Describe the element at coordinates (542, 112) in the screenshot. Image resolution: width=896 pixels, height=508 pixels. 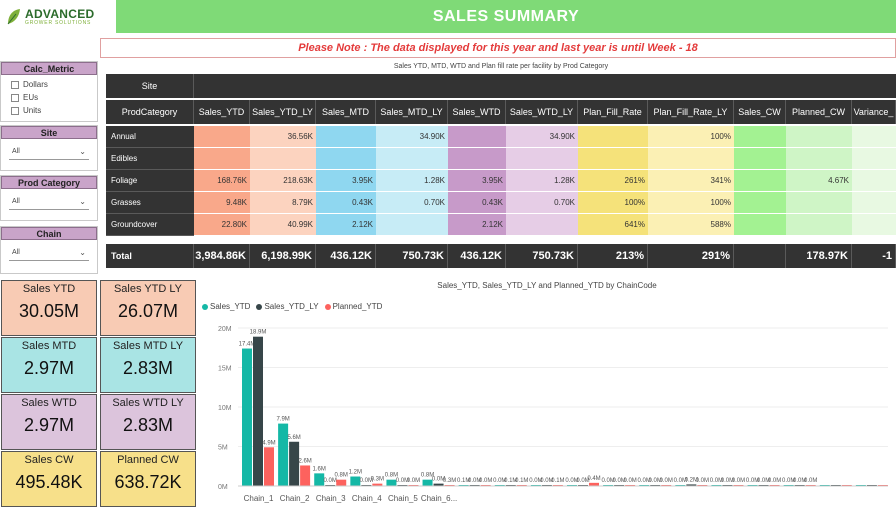
I see `matrix-column-header: Sales_WTD_LY` at that location.